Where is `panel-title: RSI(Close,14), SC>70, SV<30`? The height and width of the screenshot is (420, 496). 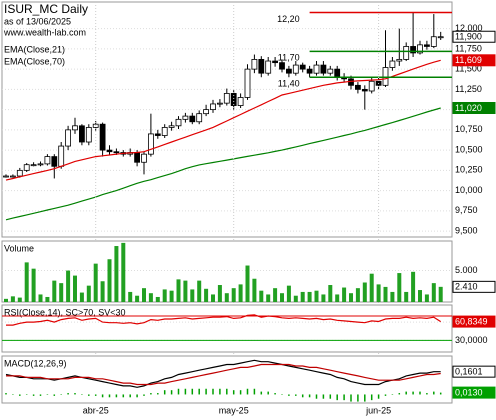
panel-title: RSI(Close,14), SC>70, SV<30 is located at coordinates (65, 312).